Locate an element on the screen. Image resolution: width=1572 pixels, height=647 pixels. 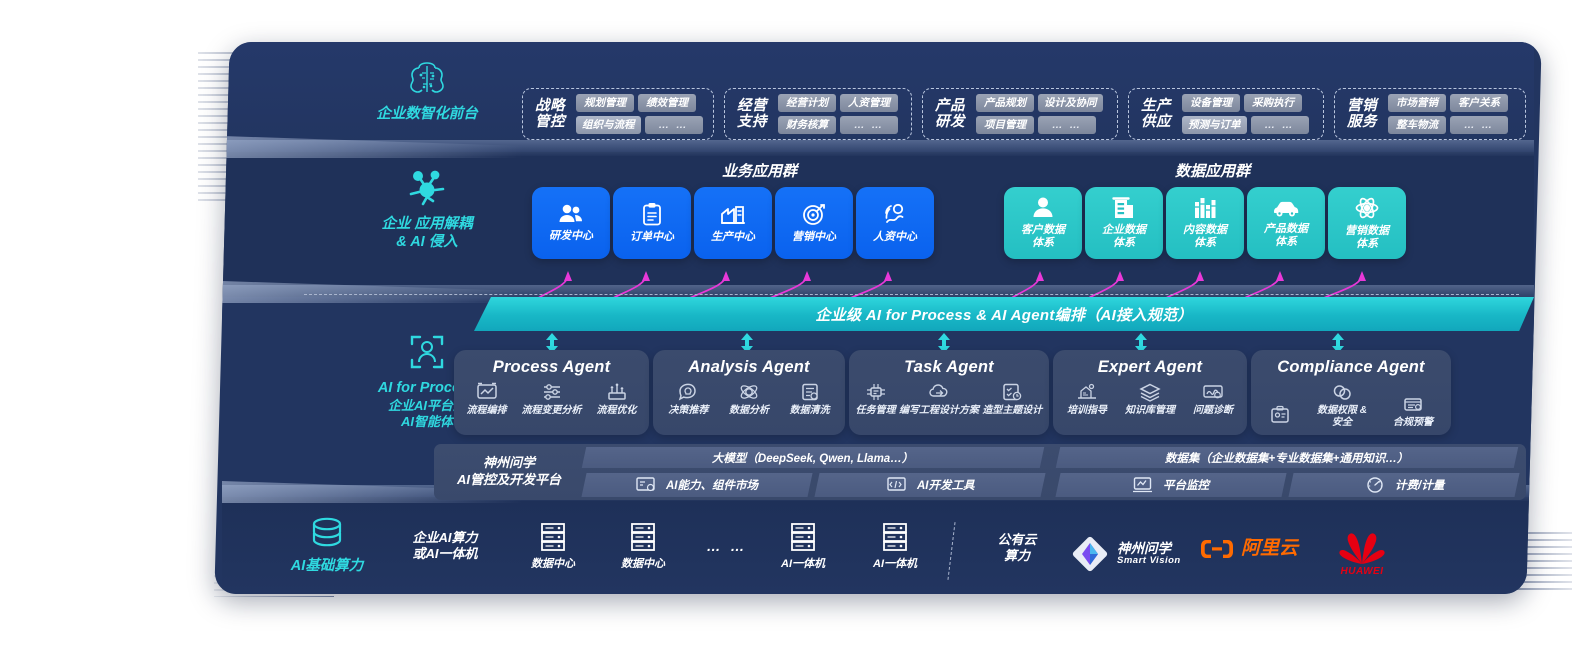
chip: 设备管理 is located at coordinates (1211, 103).